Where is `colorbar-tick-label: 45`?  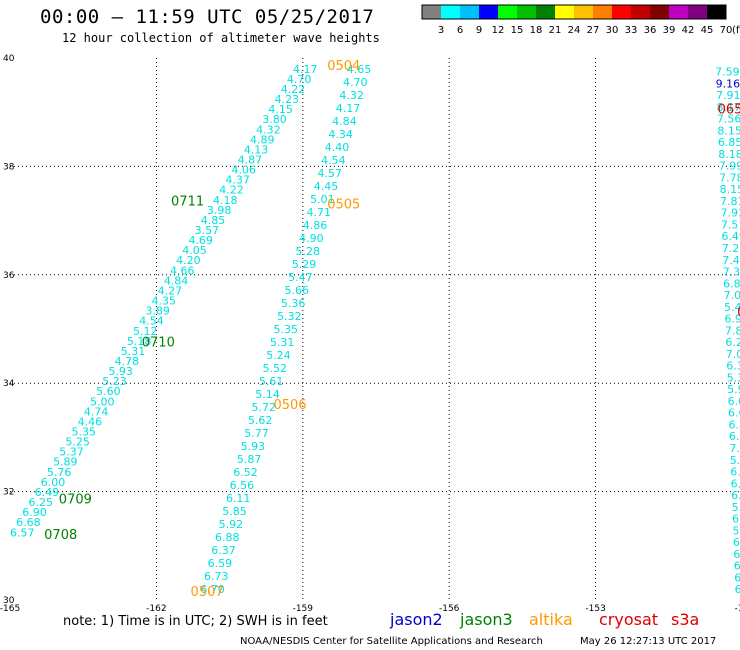
colorbar-tick-label: 45 is located at coordinates (707, 30).